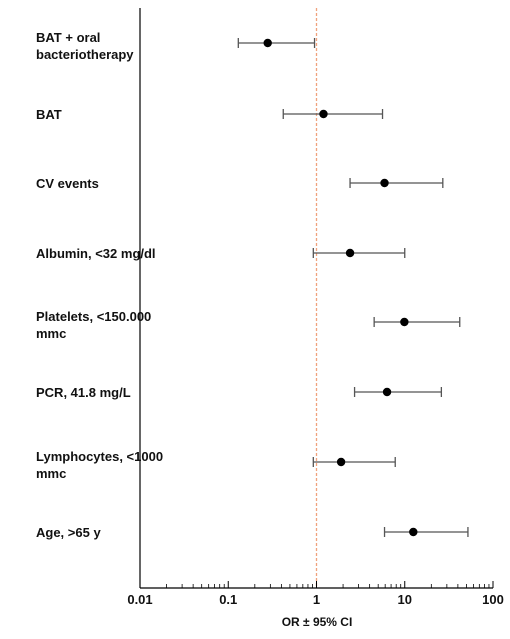 The image size is (510, 639). Describe the element at coordinates (85, 54) in the screenshot. I see `row-label-line: bacteriotherapy` at that location.